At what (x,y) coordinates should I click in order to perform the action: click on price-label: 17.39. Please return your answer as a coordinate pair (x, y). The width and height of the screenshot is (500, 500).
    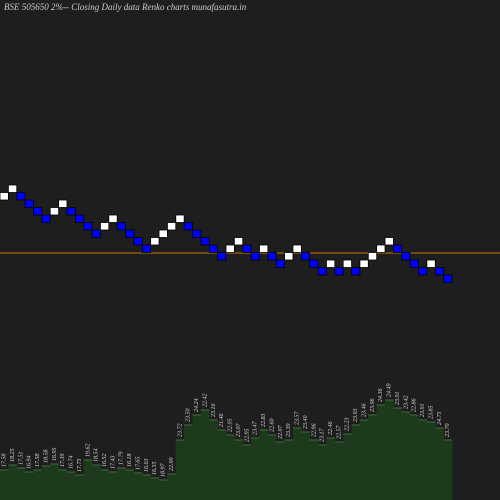
    Looking at the image, I should click on (63, 461).